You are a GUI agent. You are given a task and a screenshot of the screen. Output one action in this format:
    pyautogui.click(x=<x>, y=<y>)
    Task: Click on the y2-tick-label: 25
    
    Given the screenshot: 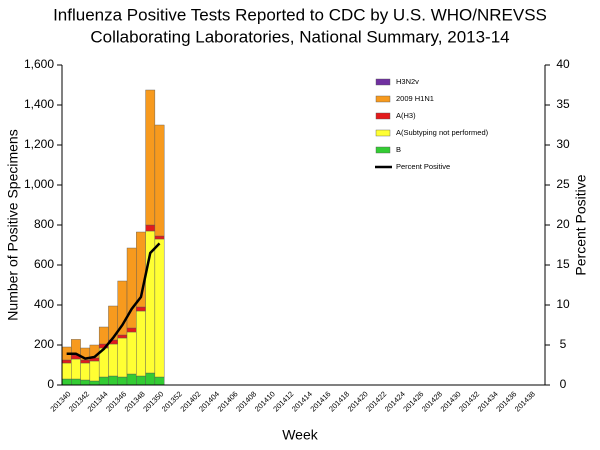 What is the action you would take?
    pyautogui.click(x=563, y=184)
    